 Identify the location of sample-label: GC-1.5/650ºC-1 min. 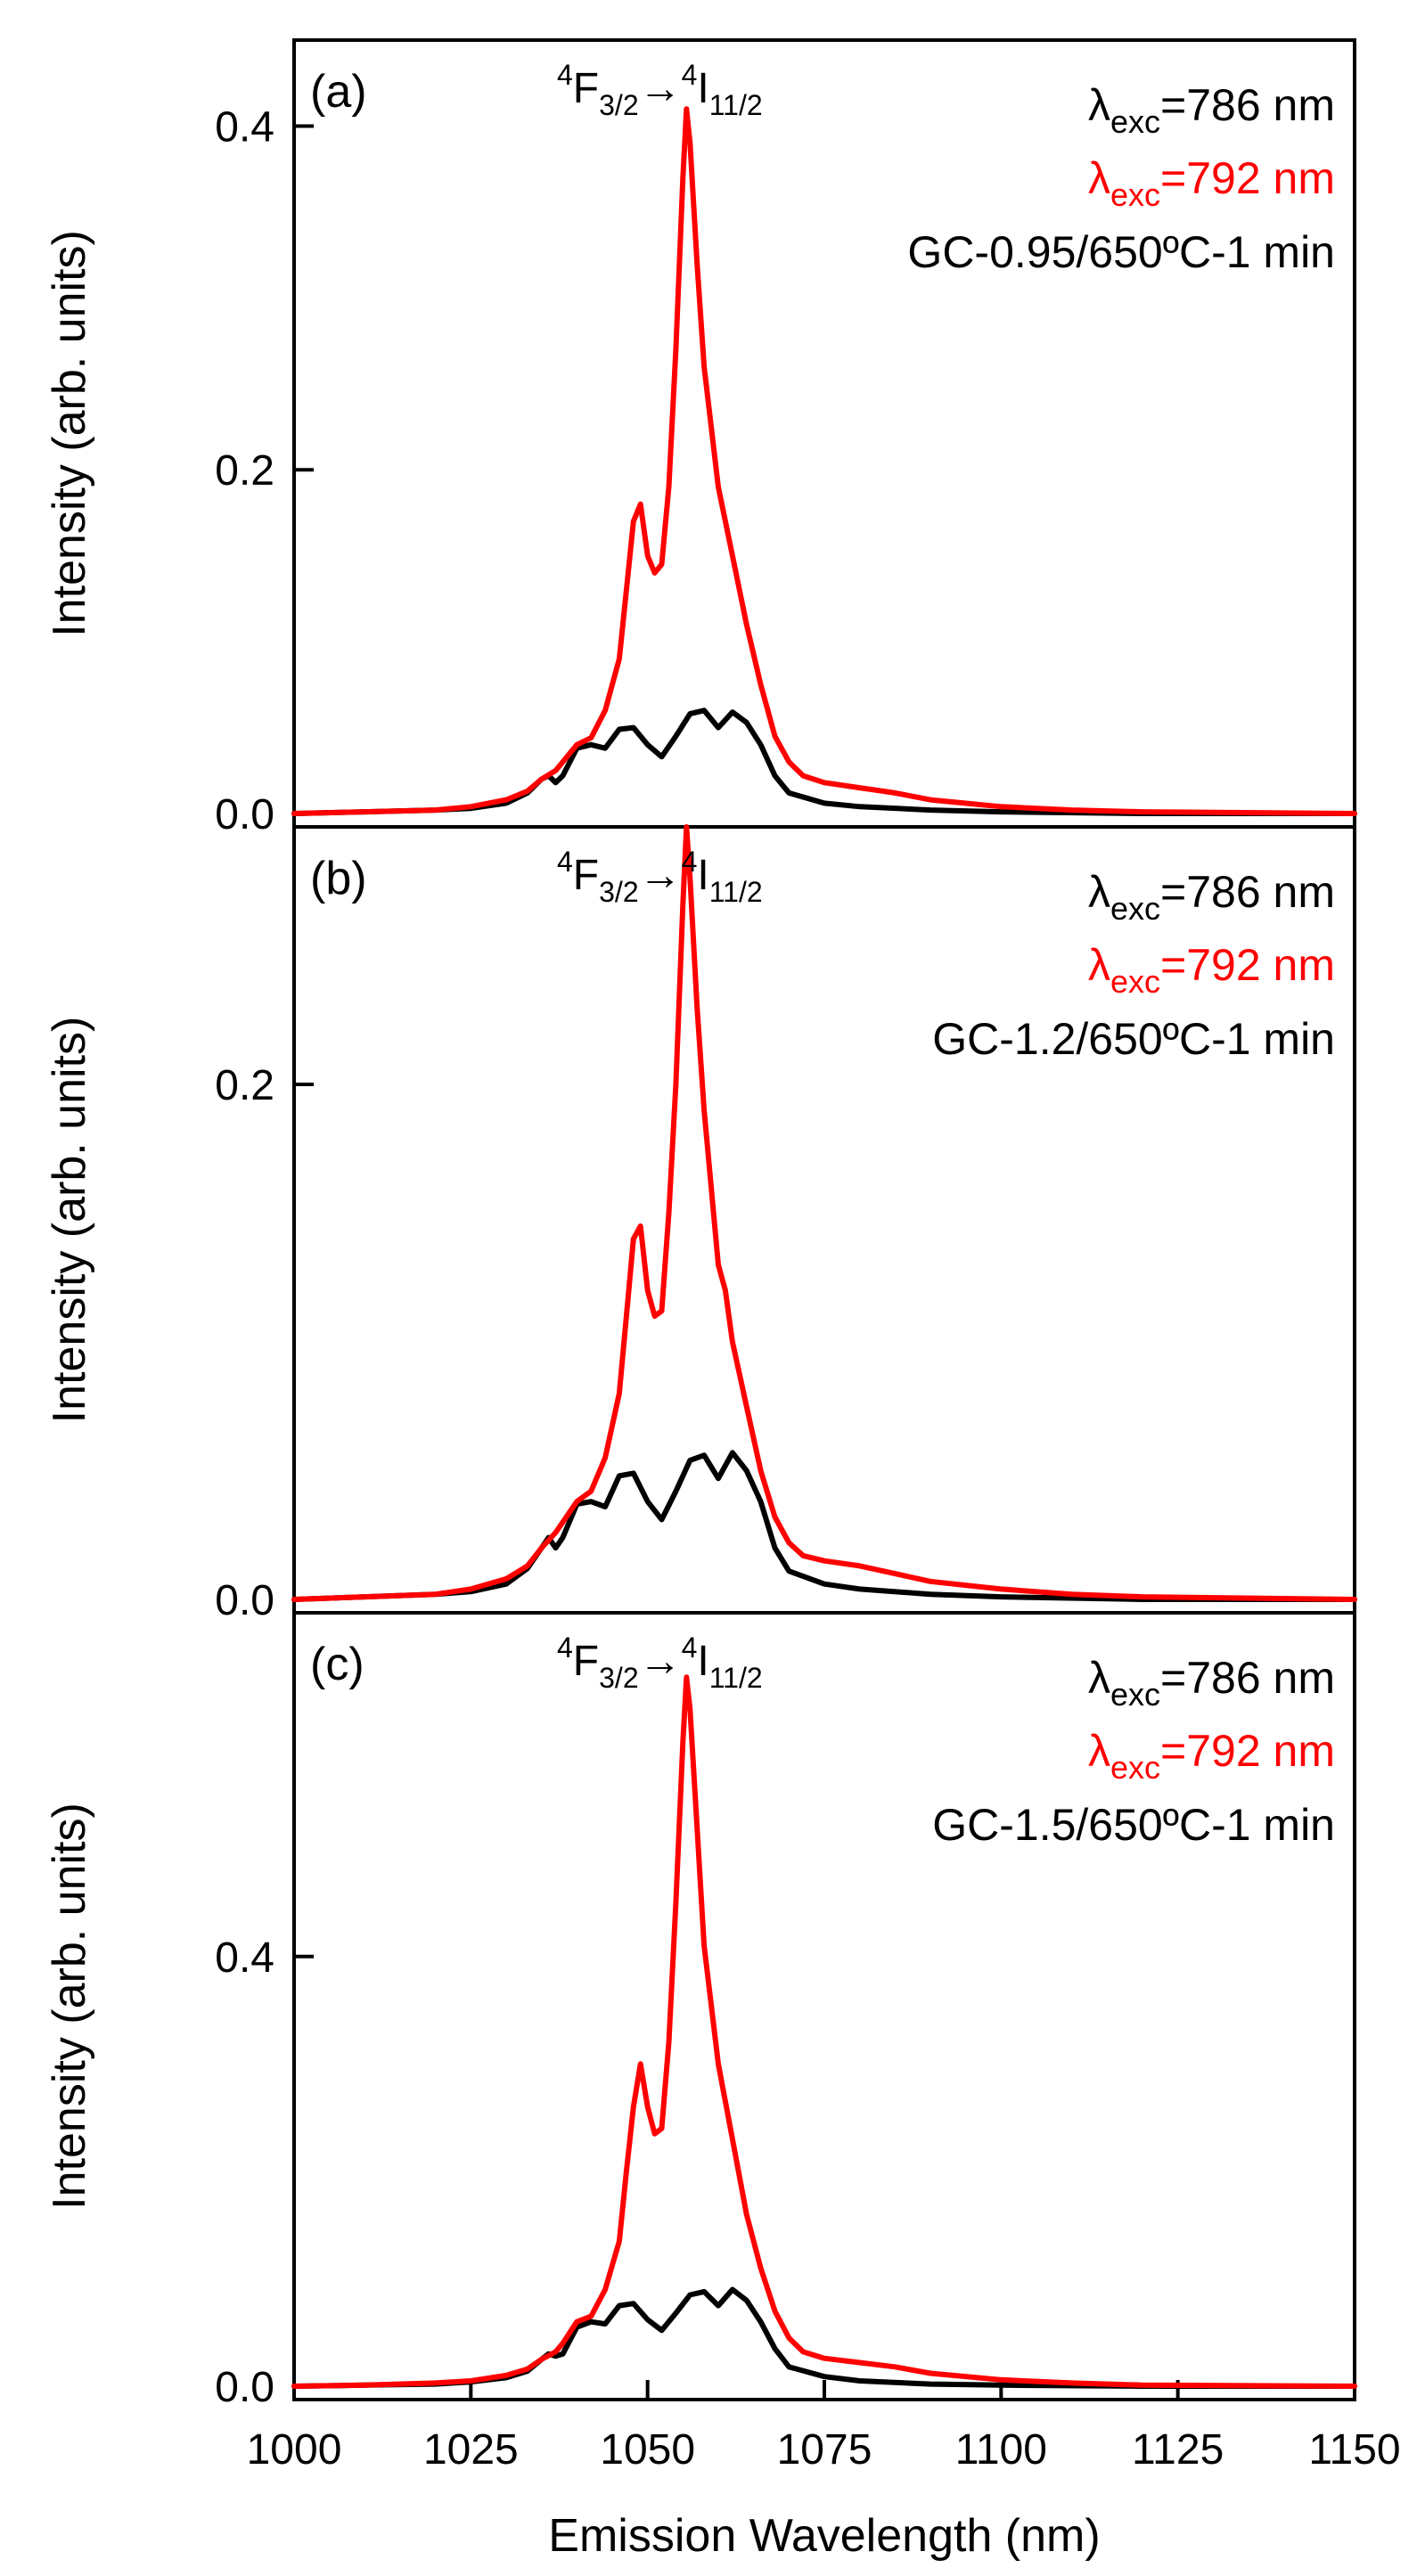
(1133, 1825).